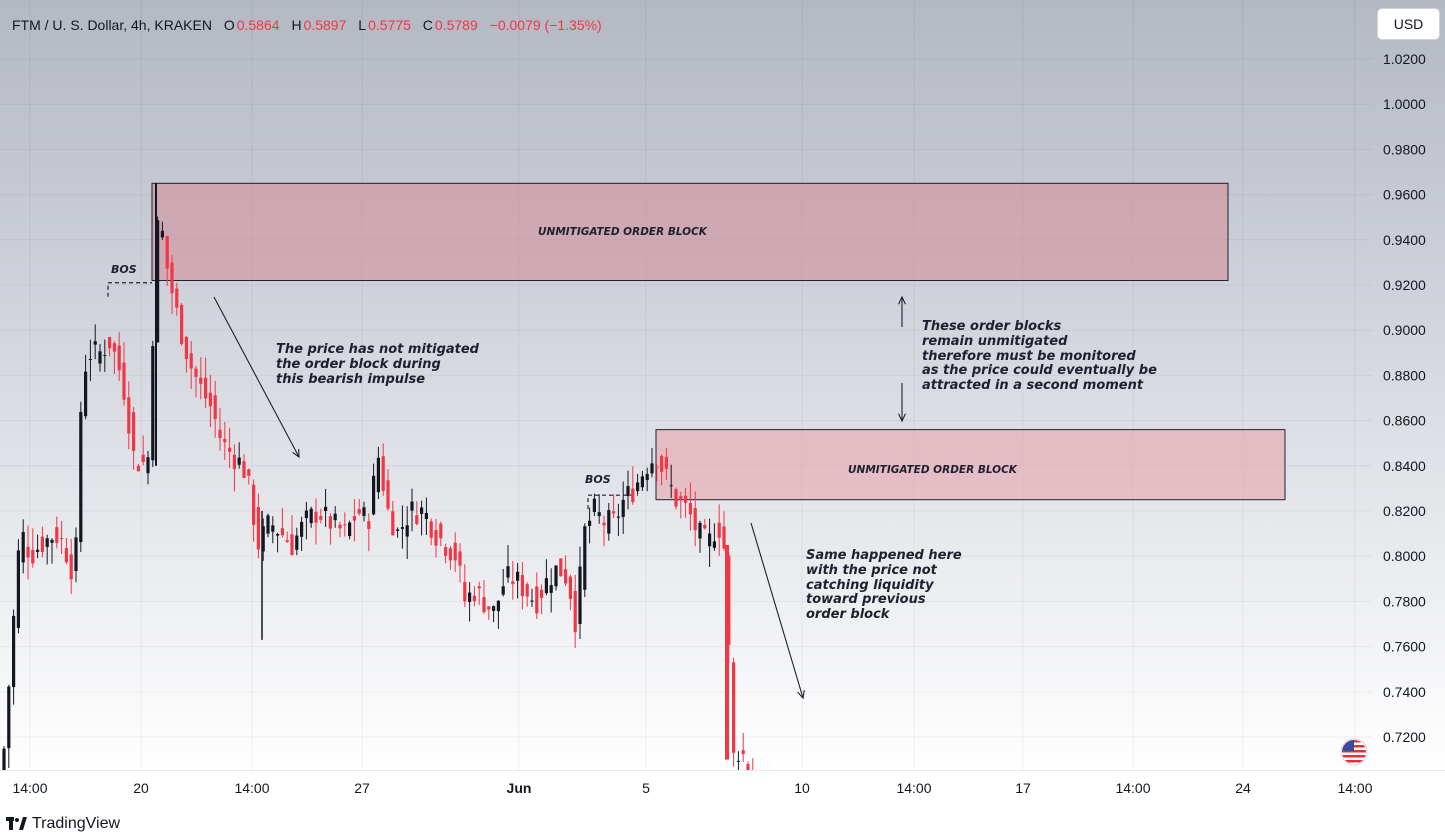 This screenshot has width=1445, height=840. Describe the element at coordinates (1404, 195) in the screenshot. I see `price-tick-label: 0.9600` at that location.